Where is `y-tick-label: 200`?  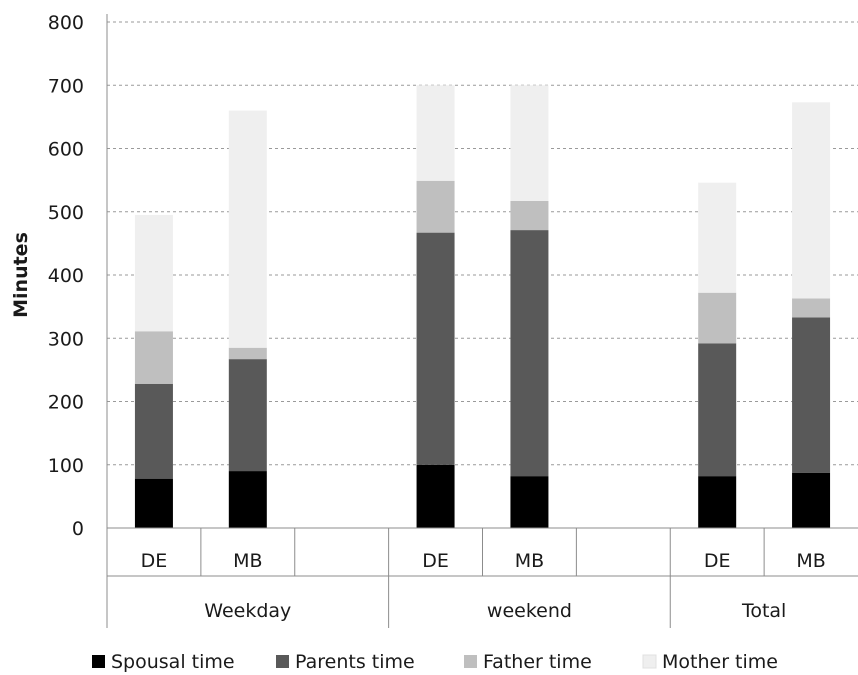
y-tick-label: 200 is located at coordinates (66, 403).